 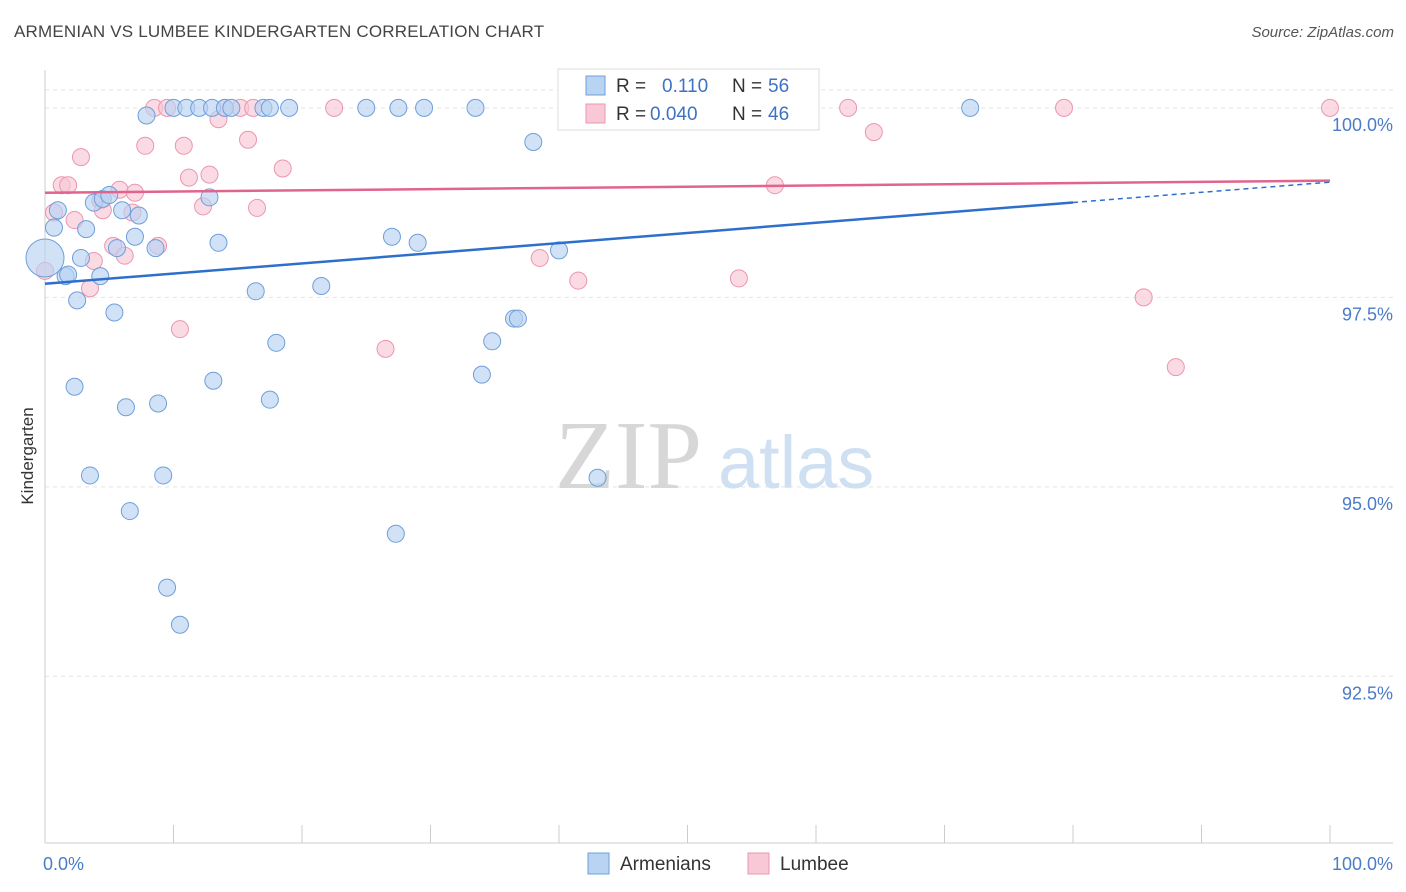 What do you see at coordinates (1367, 504) in the screenshot?
I see `y-tick-label: 95.0%` at bounding box center [1367, 504].